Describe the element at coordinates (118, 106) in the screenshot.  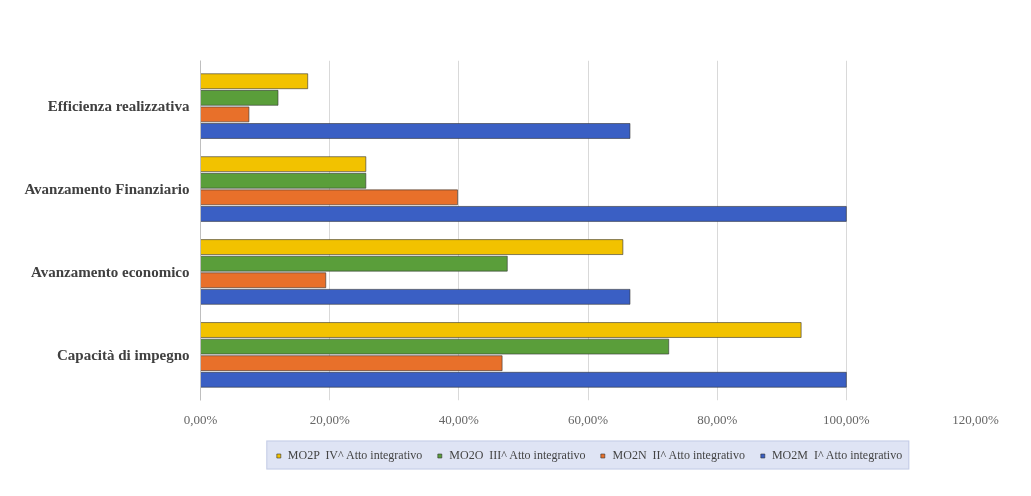
I see `y-tick-label: Efficienza realizzativa` at that location.